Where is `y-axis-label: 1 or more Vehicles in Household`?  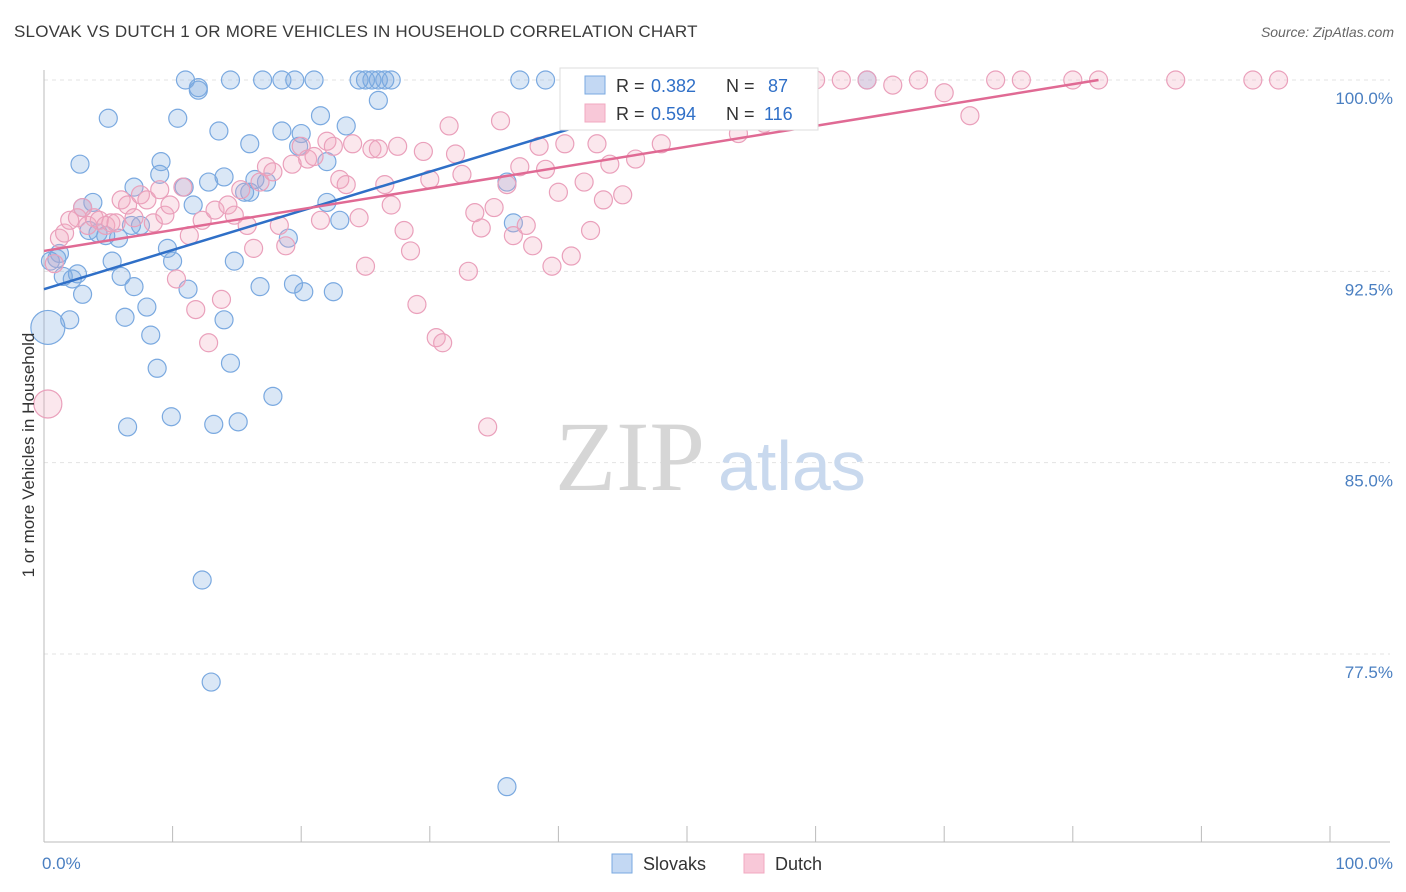 y-axis-label: 1 or more Vehicles in Household is located at coordinates (28, 455).